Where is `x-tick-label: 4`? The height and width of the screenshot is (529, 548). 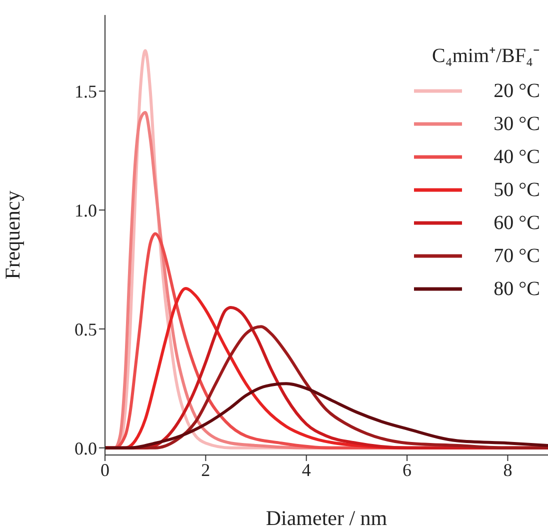
x-tick-label: 4 is located at coordinates (306, 470).